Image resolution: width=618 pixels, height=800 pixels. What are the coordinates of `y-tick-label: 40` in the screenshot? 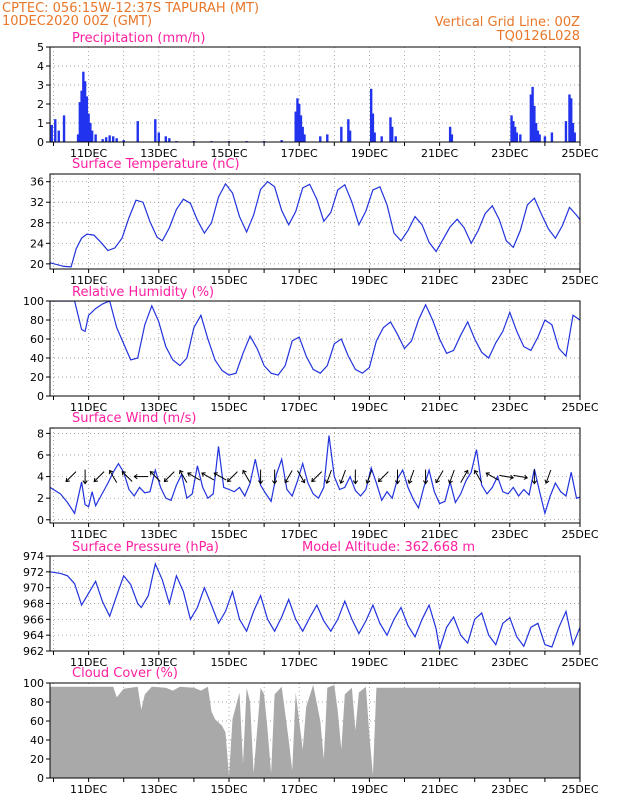 It's located at (37, 358).